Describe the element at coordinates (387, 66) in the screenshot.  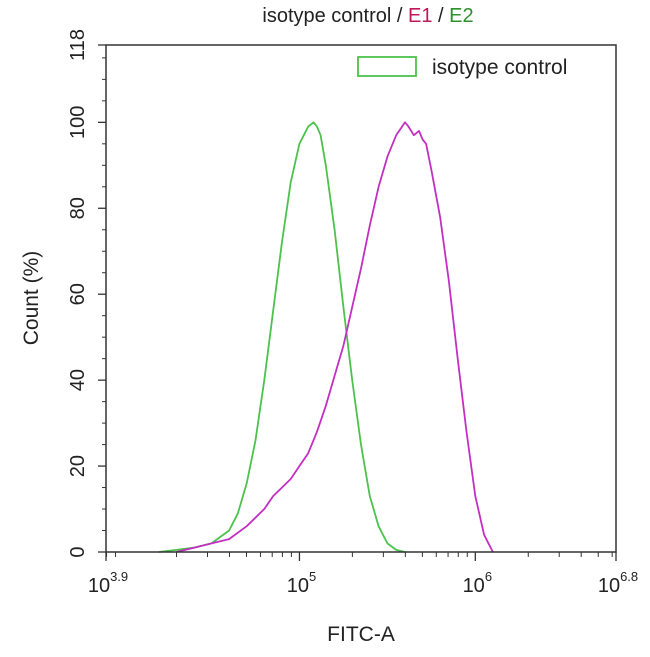
I see `legend-swatch` at that location.